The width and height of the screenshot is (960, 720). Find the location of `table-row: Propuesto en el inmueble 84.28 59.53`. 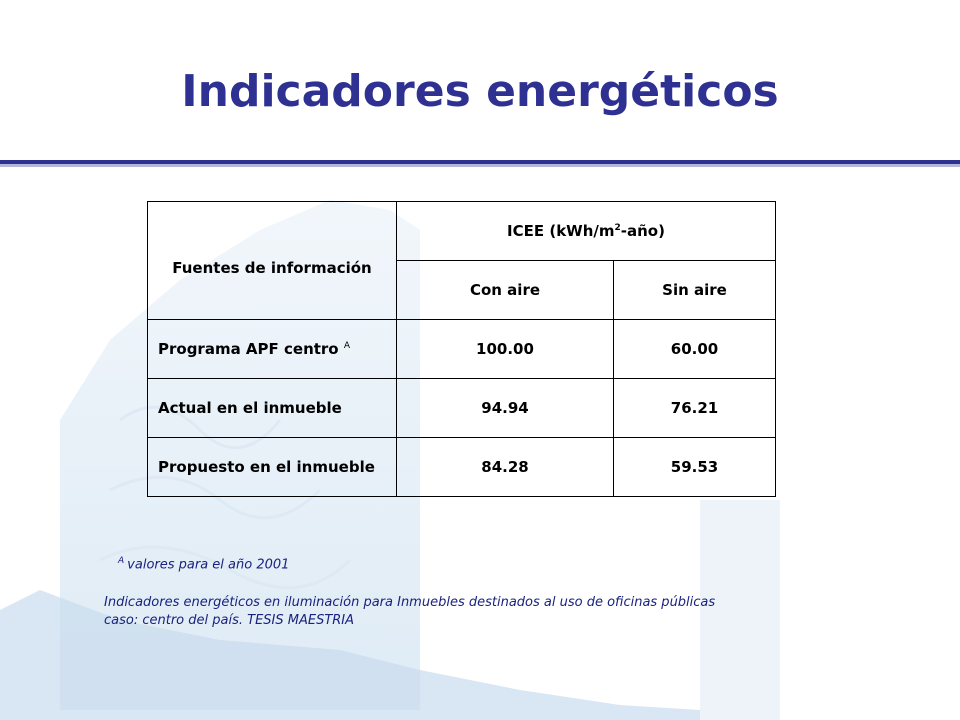

table-row: Propuesto en el inmueble 84.28 59.53 is located at coordinates (461, 467).